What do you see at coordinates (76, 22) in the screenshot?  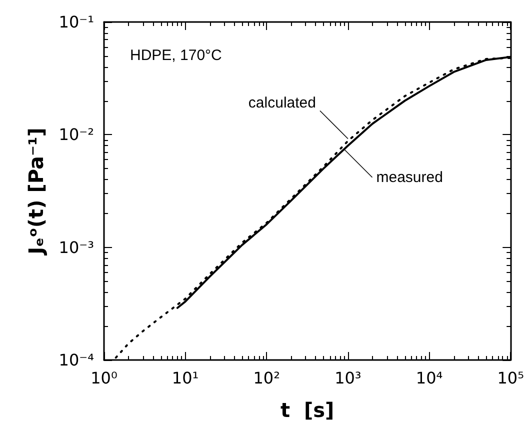 I see `y-tick-label: 10⁻¹` at bounding box center [76, 22].